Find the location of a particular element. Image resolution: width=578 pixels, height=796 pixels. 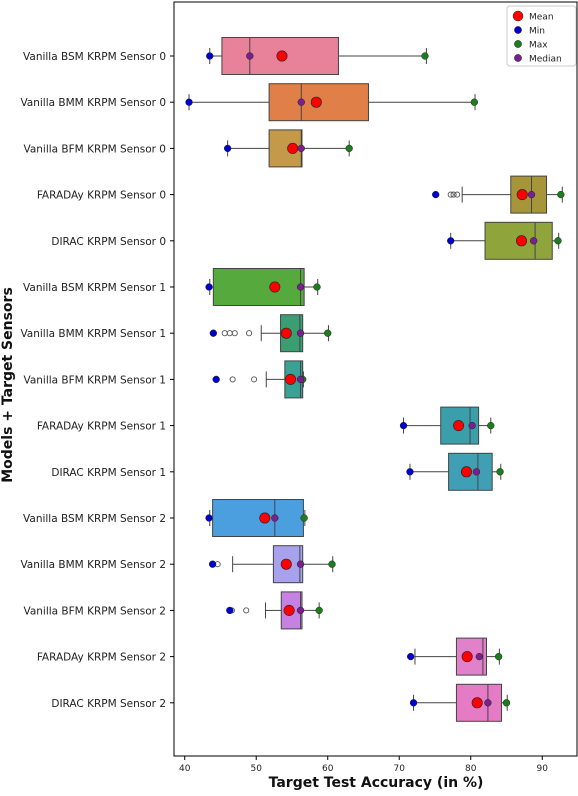

category-label: FARADAy KRPM Sensor 2 is located at coordinates (101, 658).